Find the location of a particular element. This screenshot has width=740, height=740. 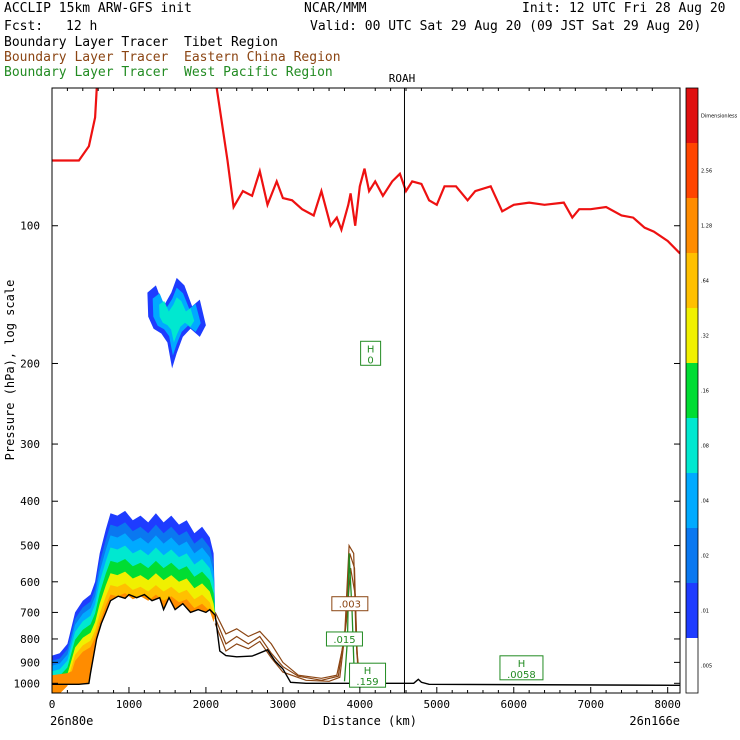

x-axis-title: Distance (km) is located at coordinates (370, 721).